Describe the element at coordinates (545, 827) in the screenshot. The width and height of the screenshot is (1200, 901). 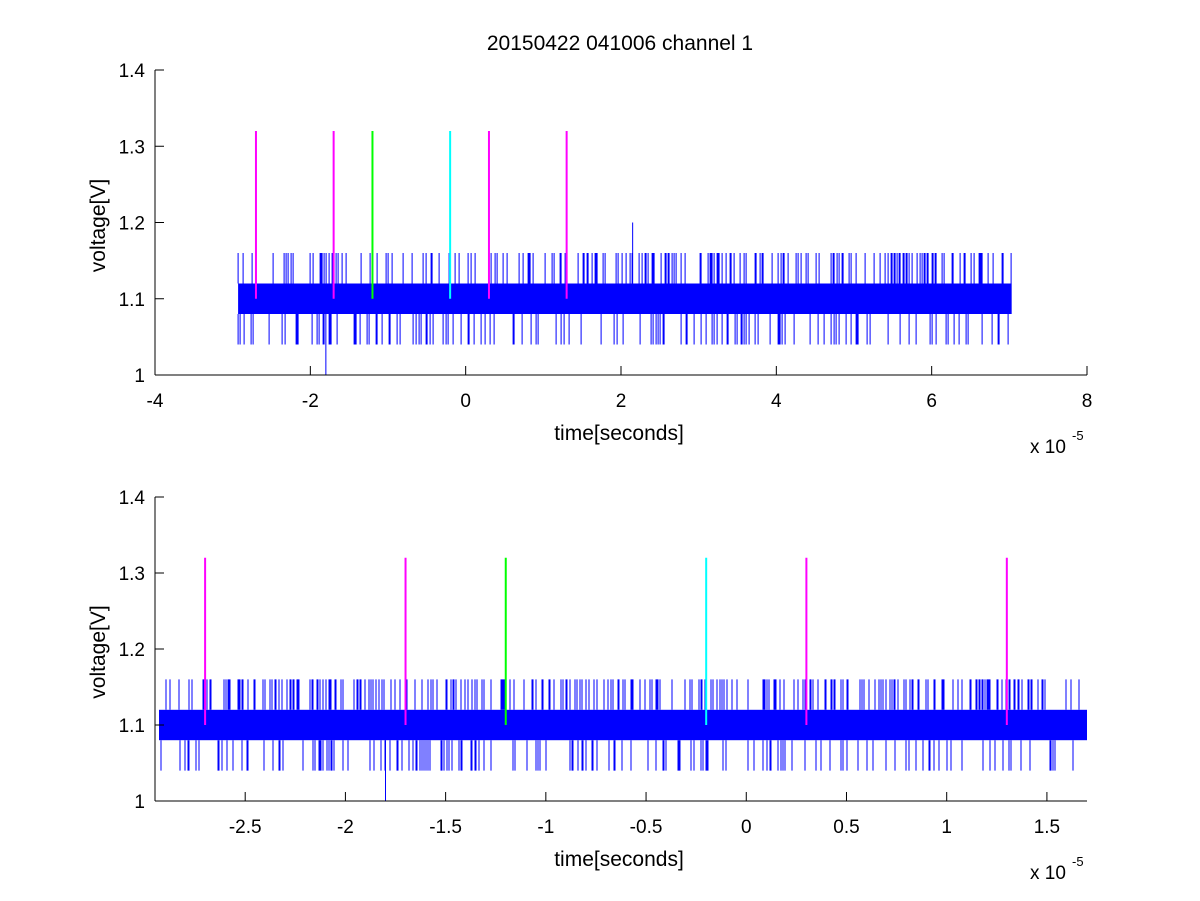
I see `x-tick-label: -1` at that location.